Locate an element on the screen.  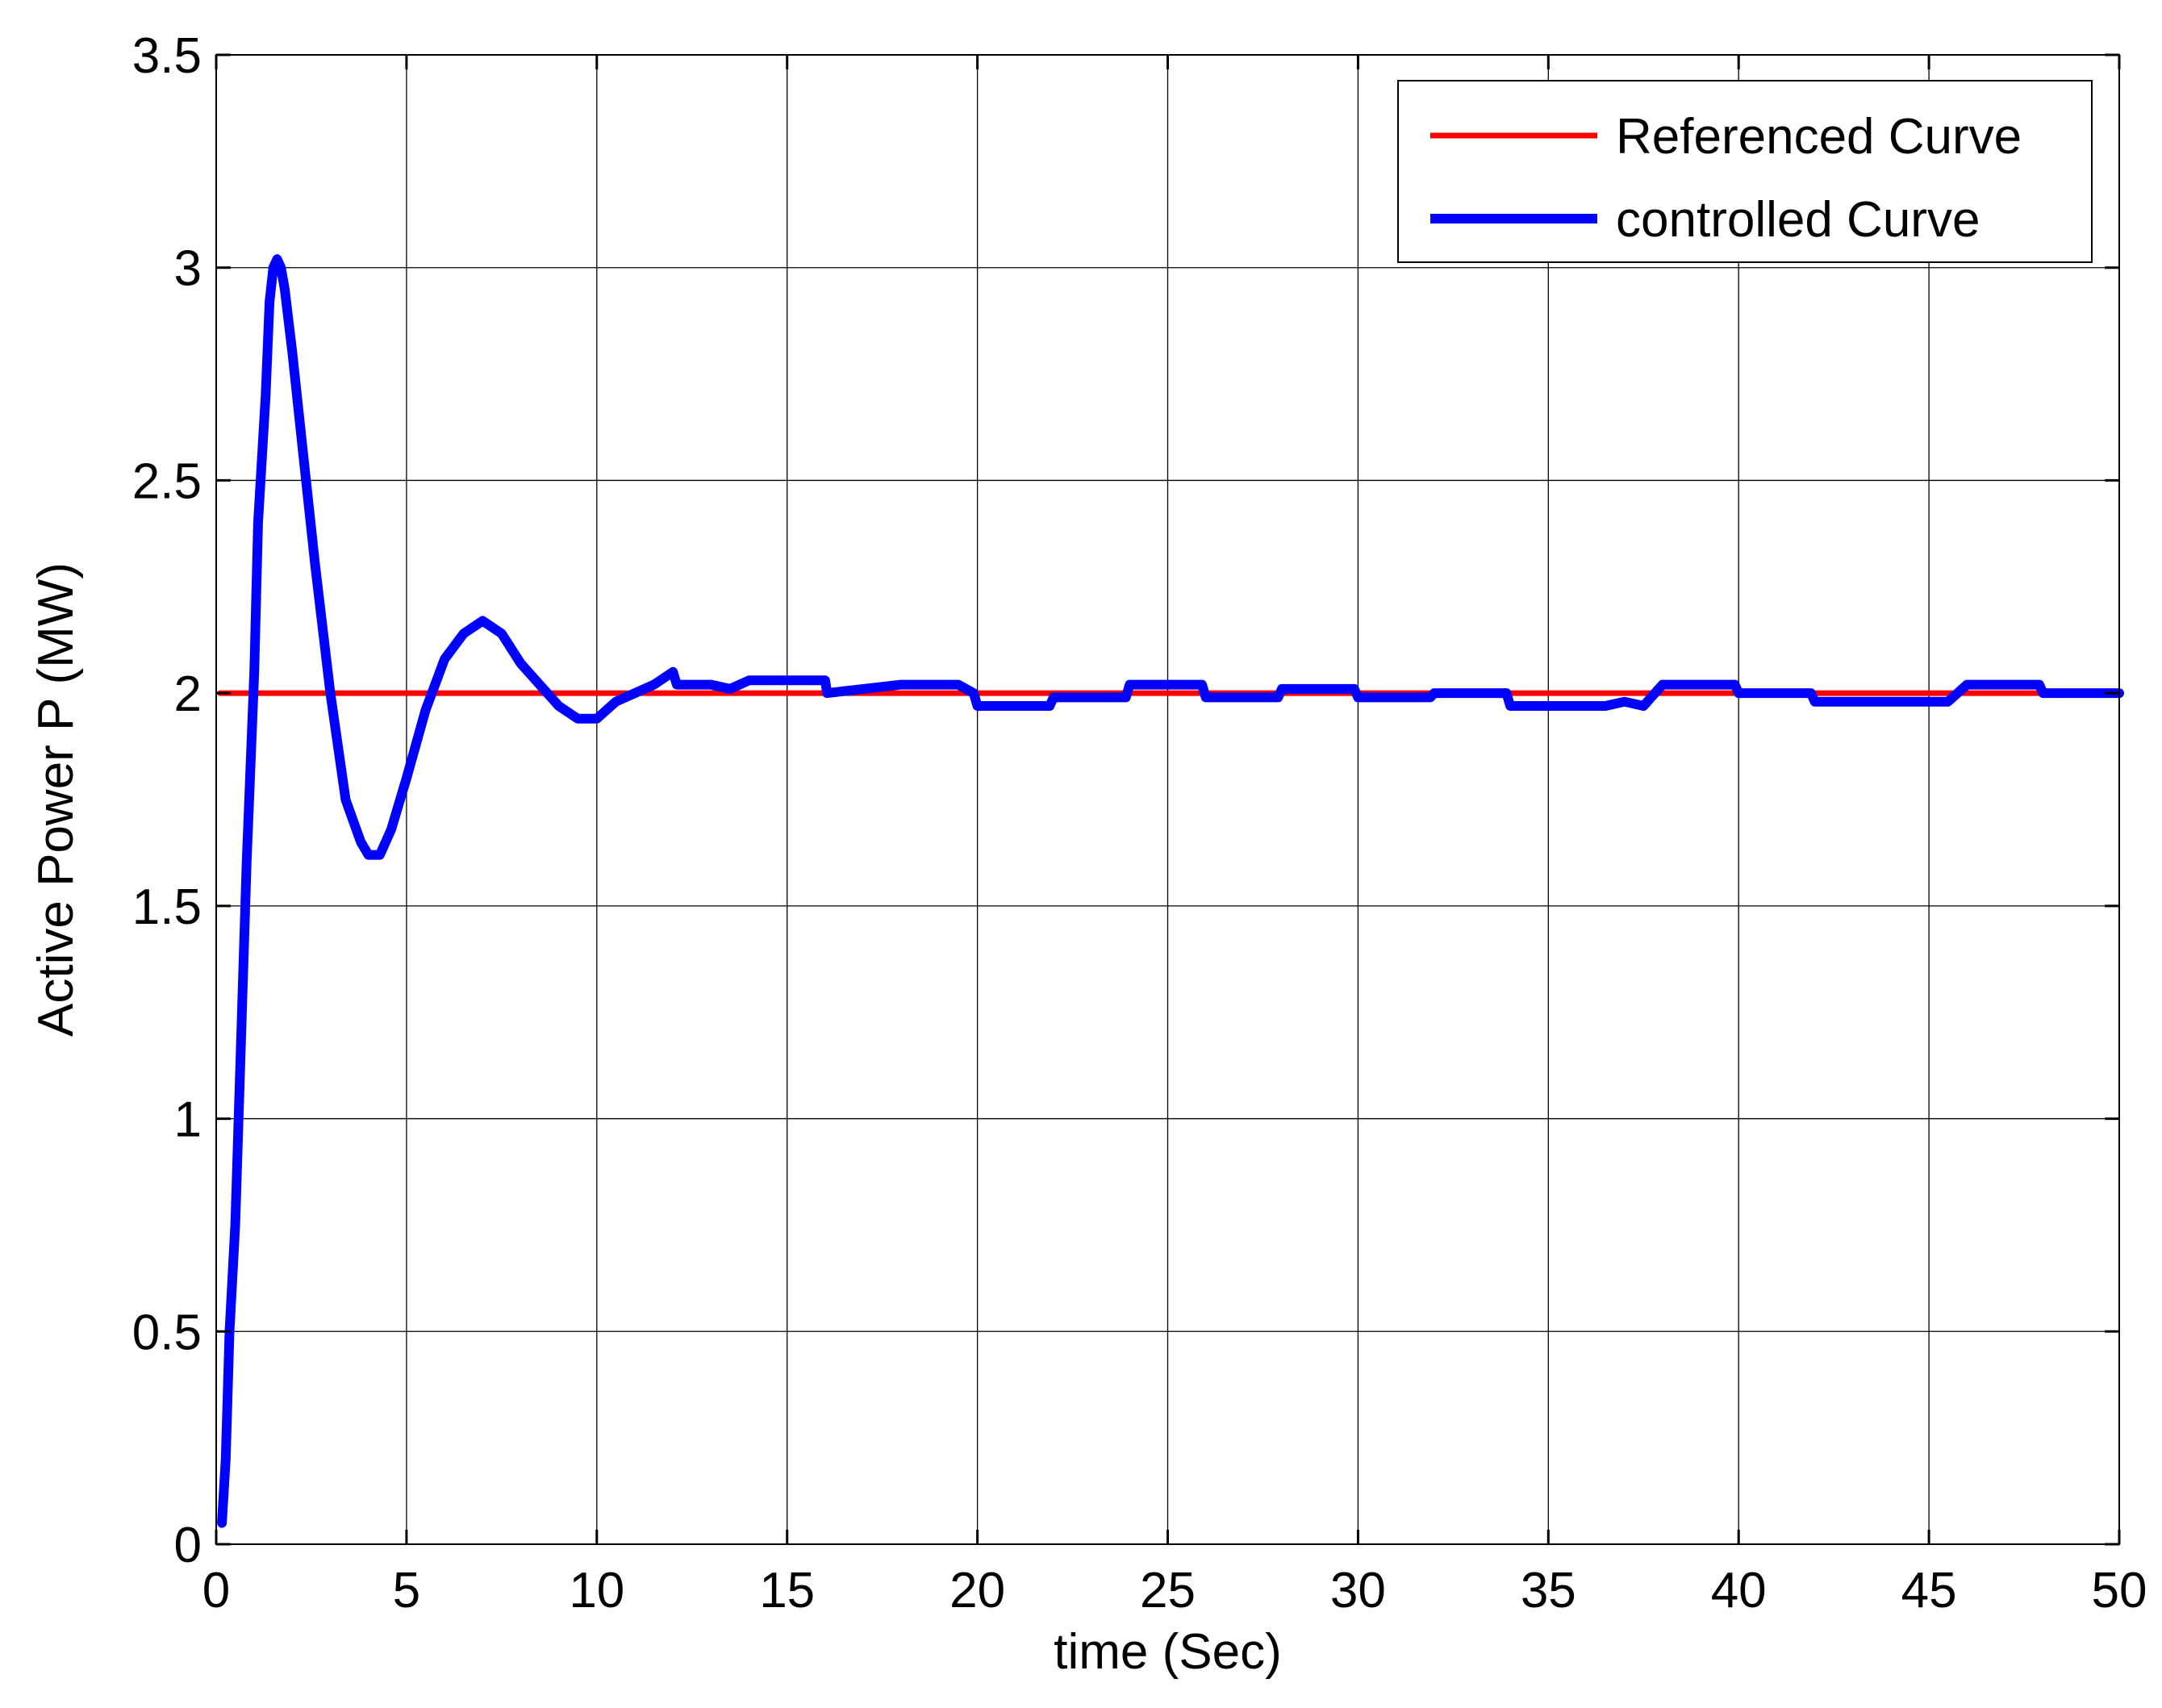
legend-box is located at coordinates (1745, 172).